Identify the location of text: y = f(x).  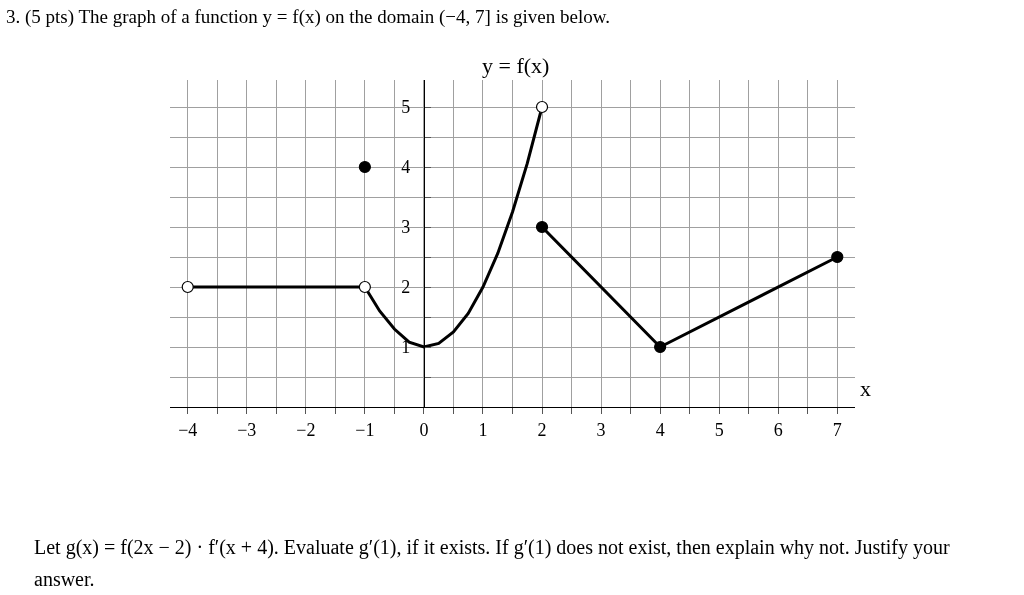
(516, 65).